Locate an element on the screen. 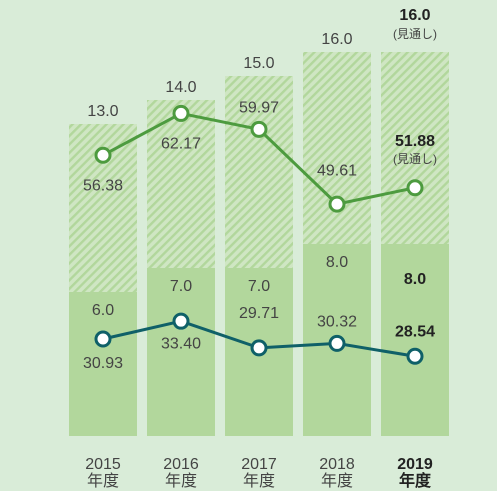  bar-value-label: 15.0 is located at coordinates (258, 63).